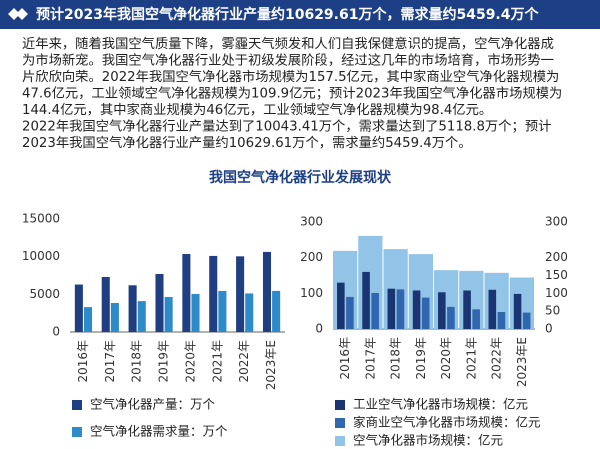 Image resolution: width=600 pixels, height=449 pixels. I want to click on y-tick-label: 5000, so click(44, 294).